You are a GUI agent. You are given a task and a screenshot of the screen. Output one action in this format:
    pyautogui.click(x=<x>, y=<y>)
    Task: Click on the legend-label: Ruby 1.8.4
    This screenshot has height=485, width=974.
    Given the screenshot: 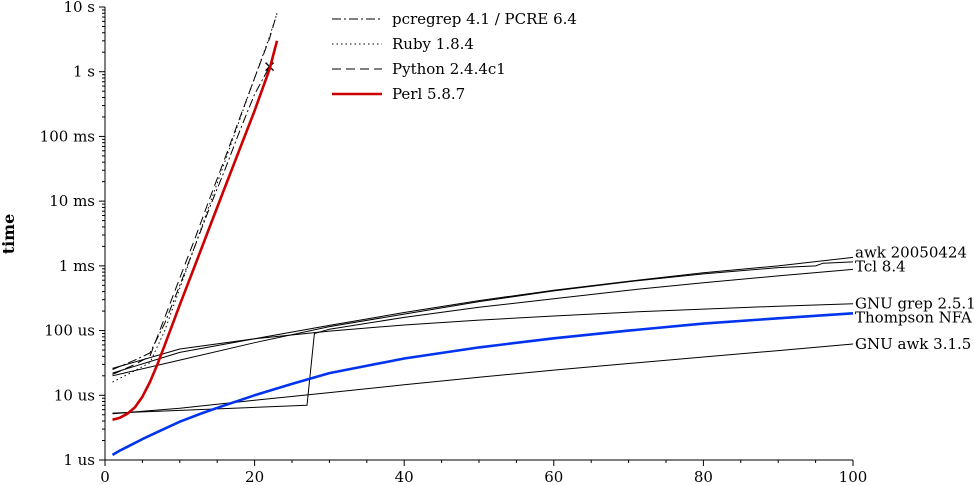 What is the action you would take?
    pyautogui.click(x=433, y=44)
    